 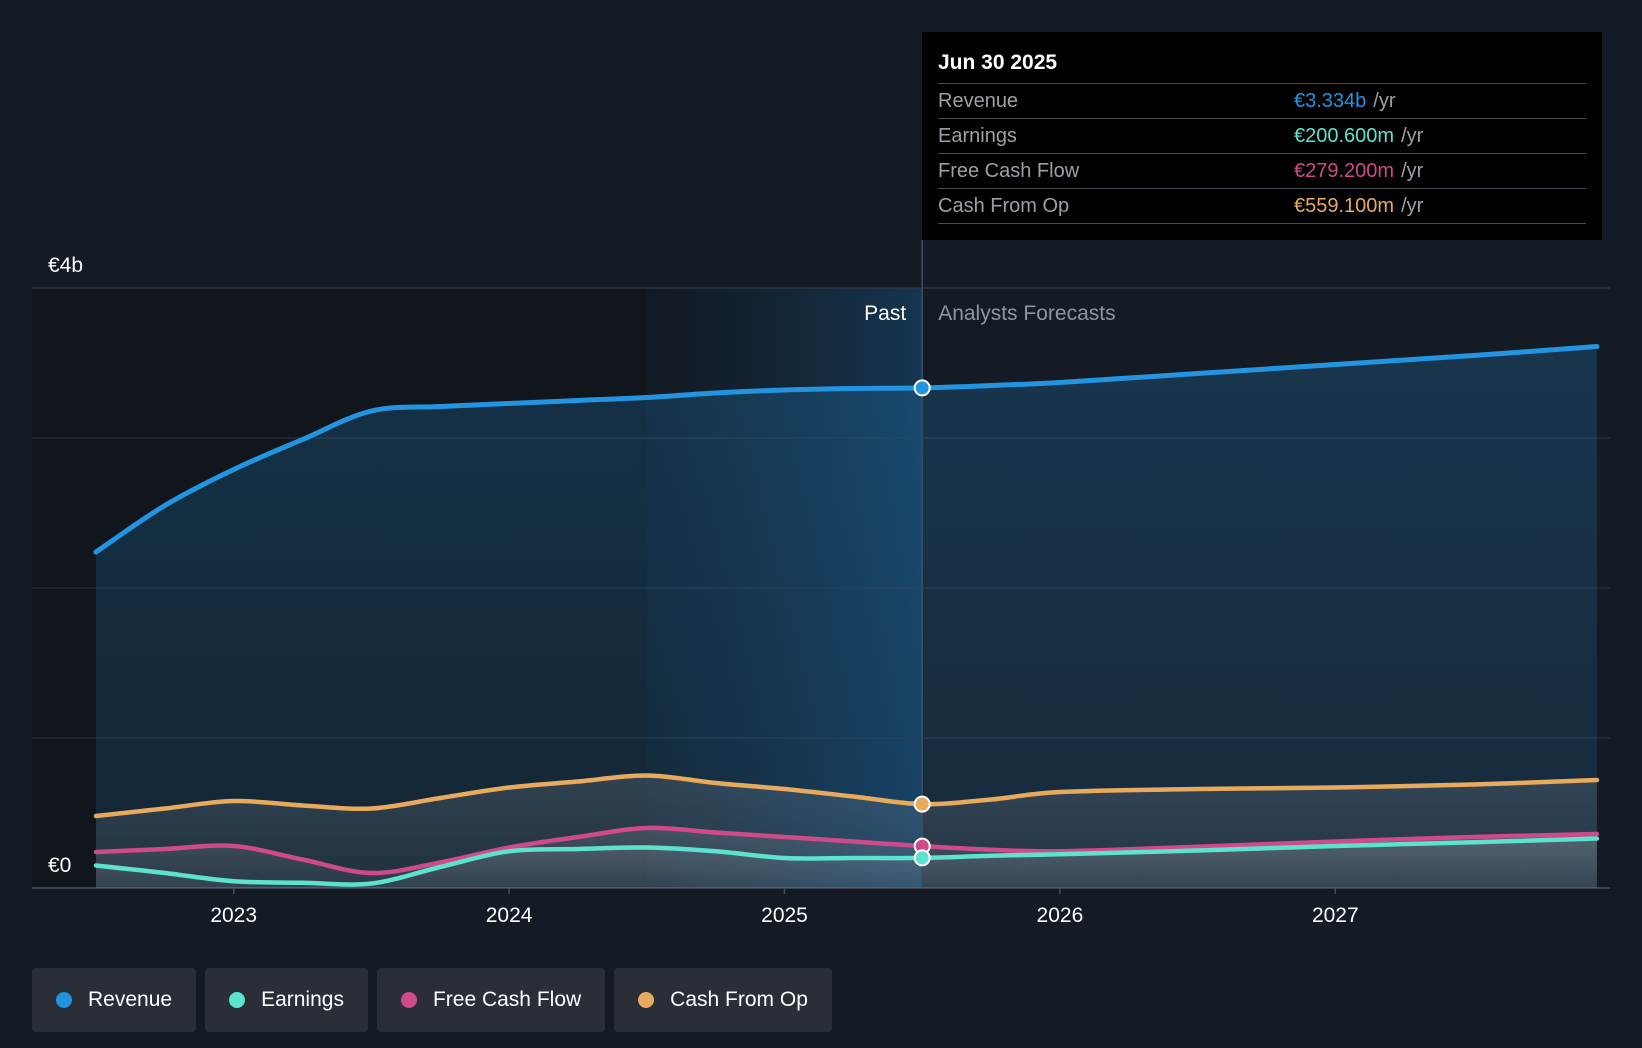 What do you see at coordinates (302, 999) in the screenshot?
I see `legend-label: Earnings` at bounding box center [302, 999].